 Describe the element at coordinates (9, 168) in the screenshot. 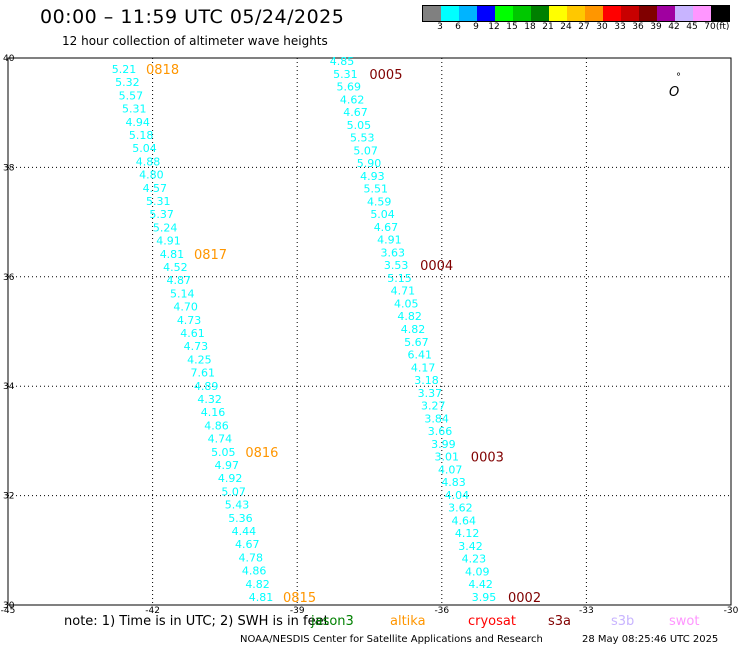

I see `latitude-tick-label: 38` at that location.